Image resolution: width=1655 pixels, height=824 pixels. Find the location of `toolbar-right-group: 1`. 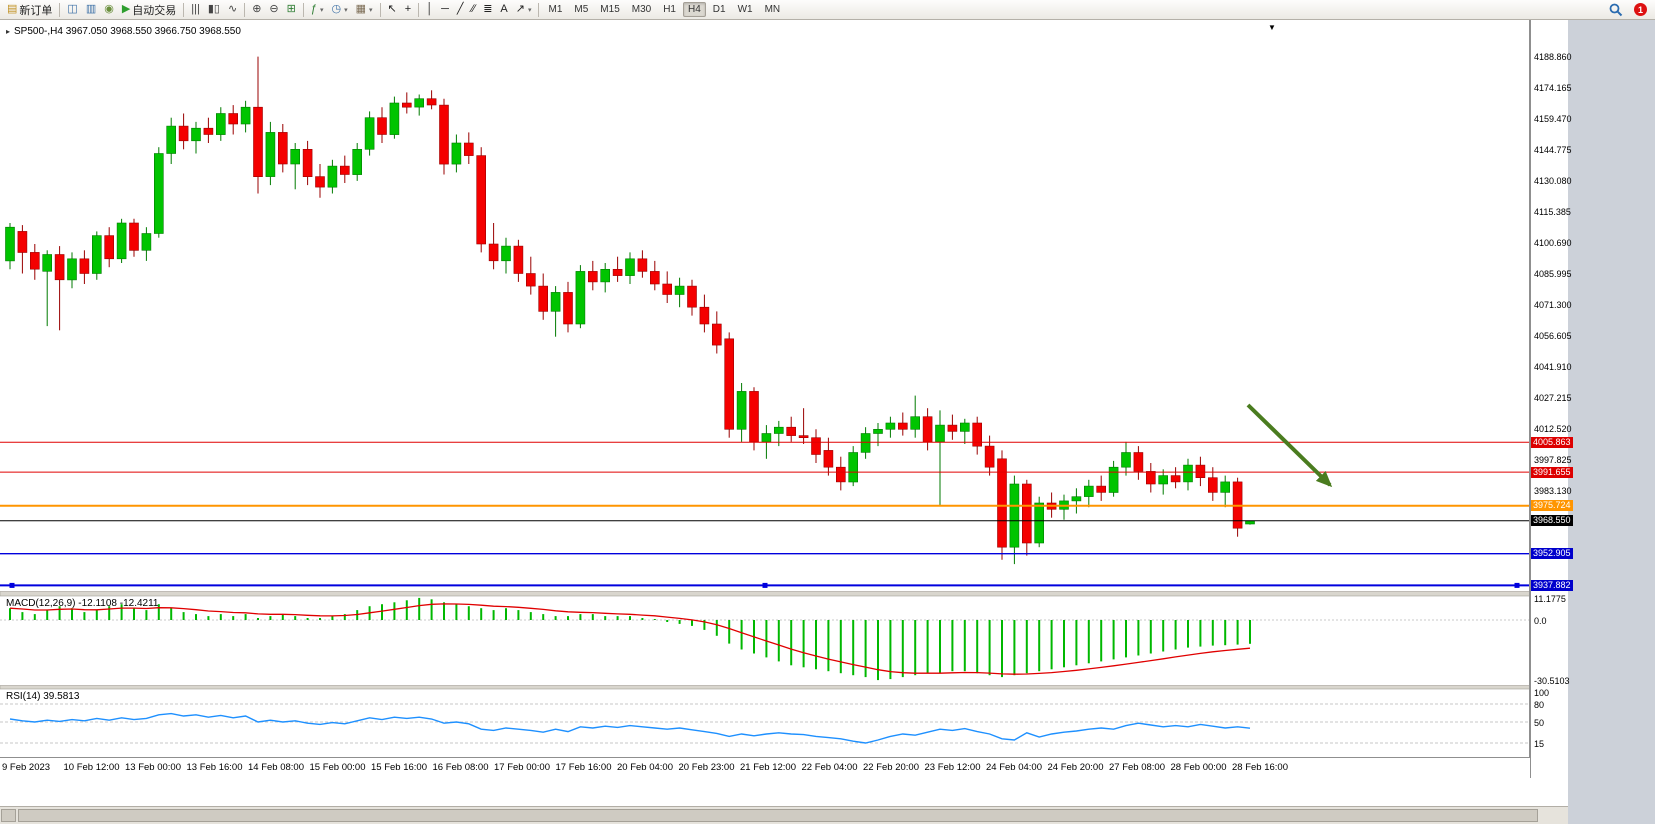

toolbar-right-group: 1 is located at coordinates (1628, 9).